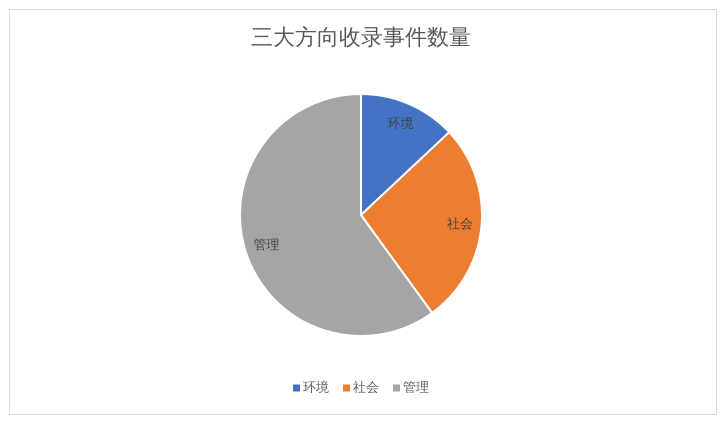 The width and height of the screenshot is (726, 426). Describe the element at coordinates (459, 224) in the screenshot. I see `slice-label: 社会` at that location.